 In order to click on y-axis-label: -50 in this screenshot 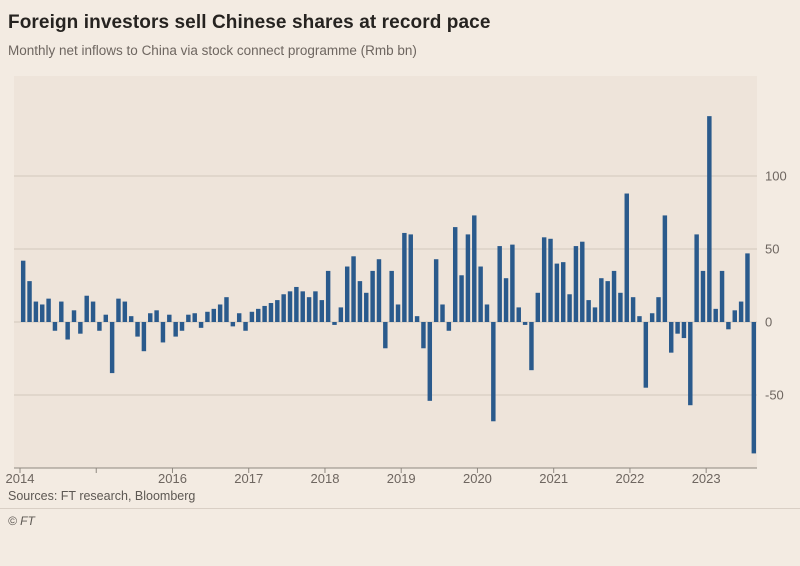, I will do `click(774, 395)`.